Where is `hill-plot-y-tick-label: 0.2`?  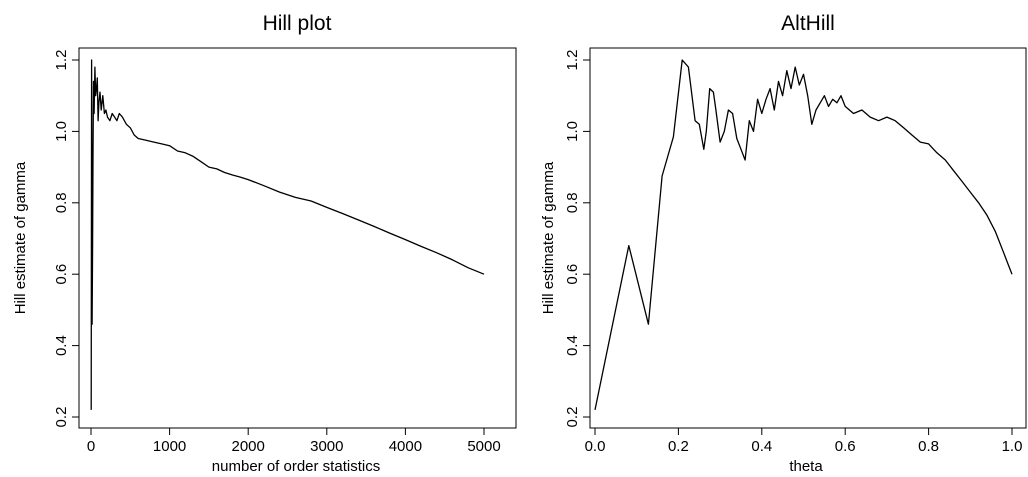 hill-plot-y-tick-label: 0.2 is located at coordinates (61, 417).